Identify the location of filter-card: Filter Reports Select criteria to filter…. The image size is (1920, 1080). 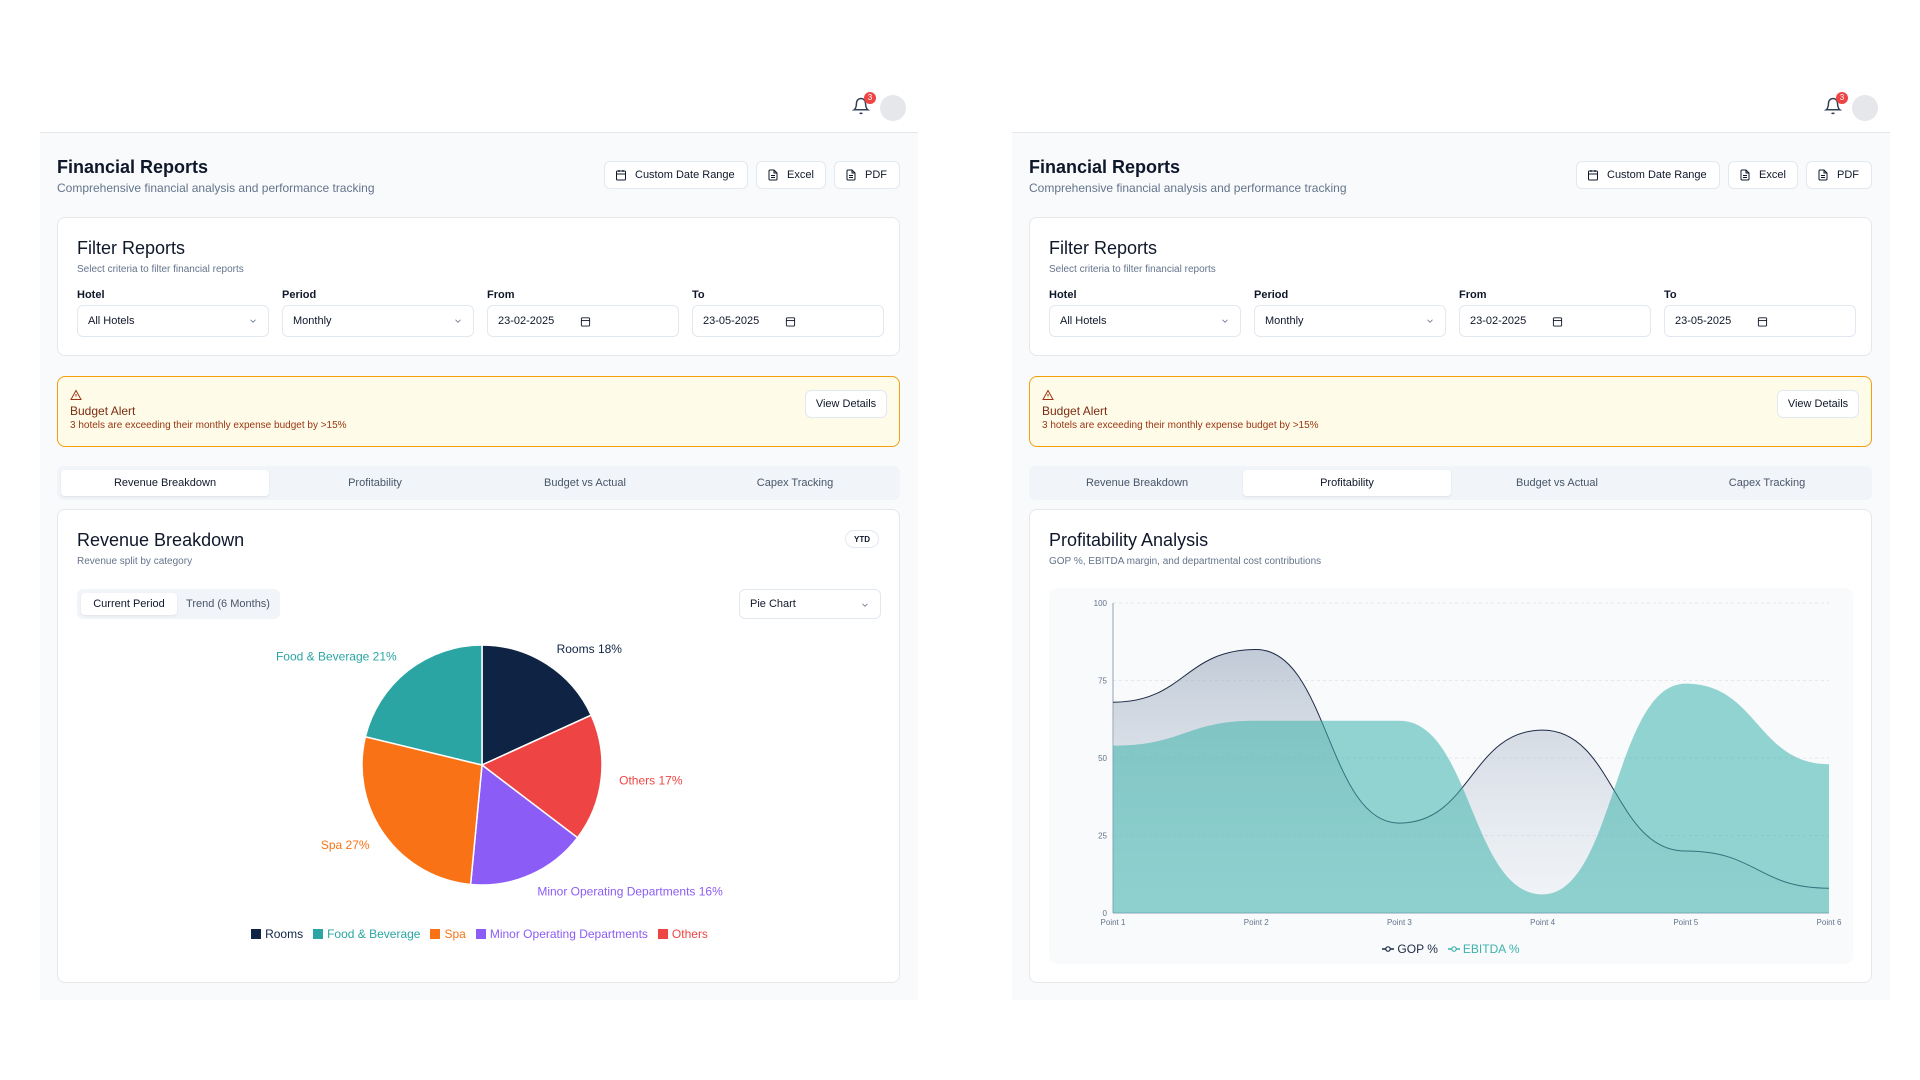
(1450, 286).